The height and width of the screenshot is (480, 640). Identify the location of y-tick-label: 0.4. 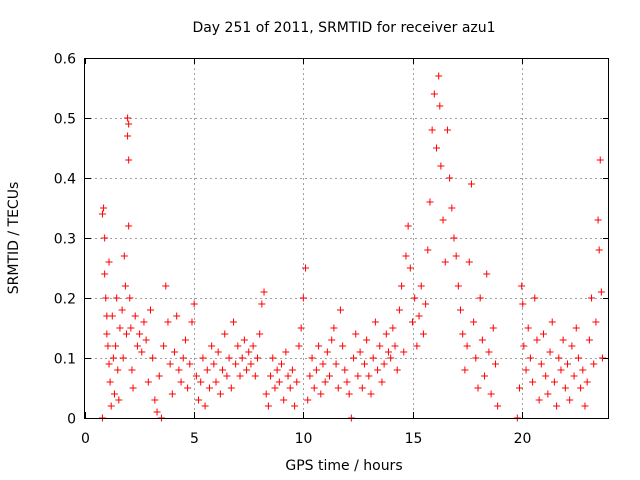
(65, 180).